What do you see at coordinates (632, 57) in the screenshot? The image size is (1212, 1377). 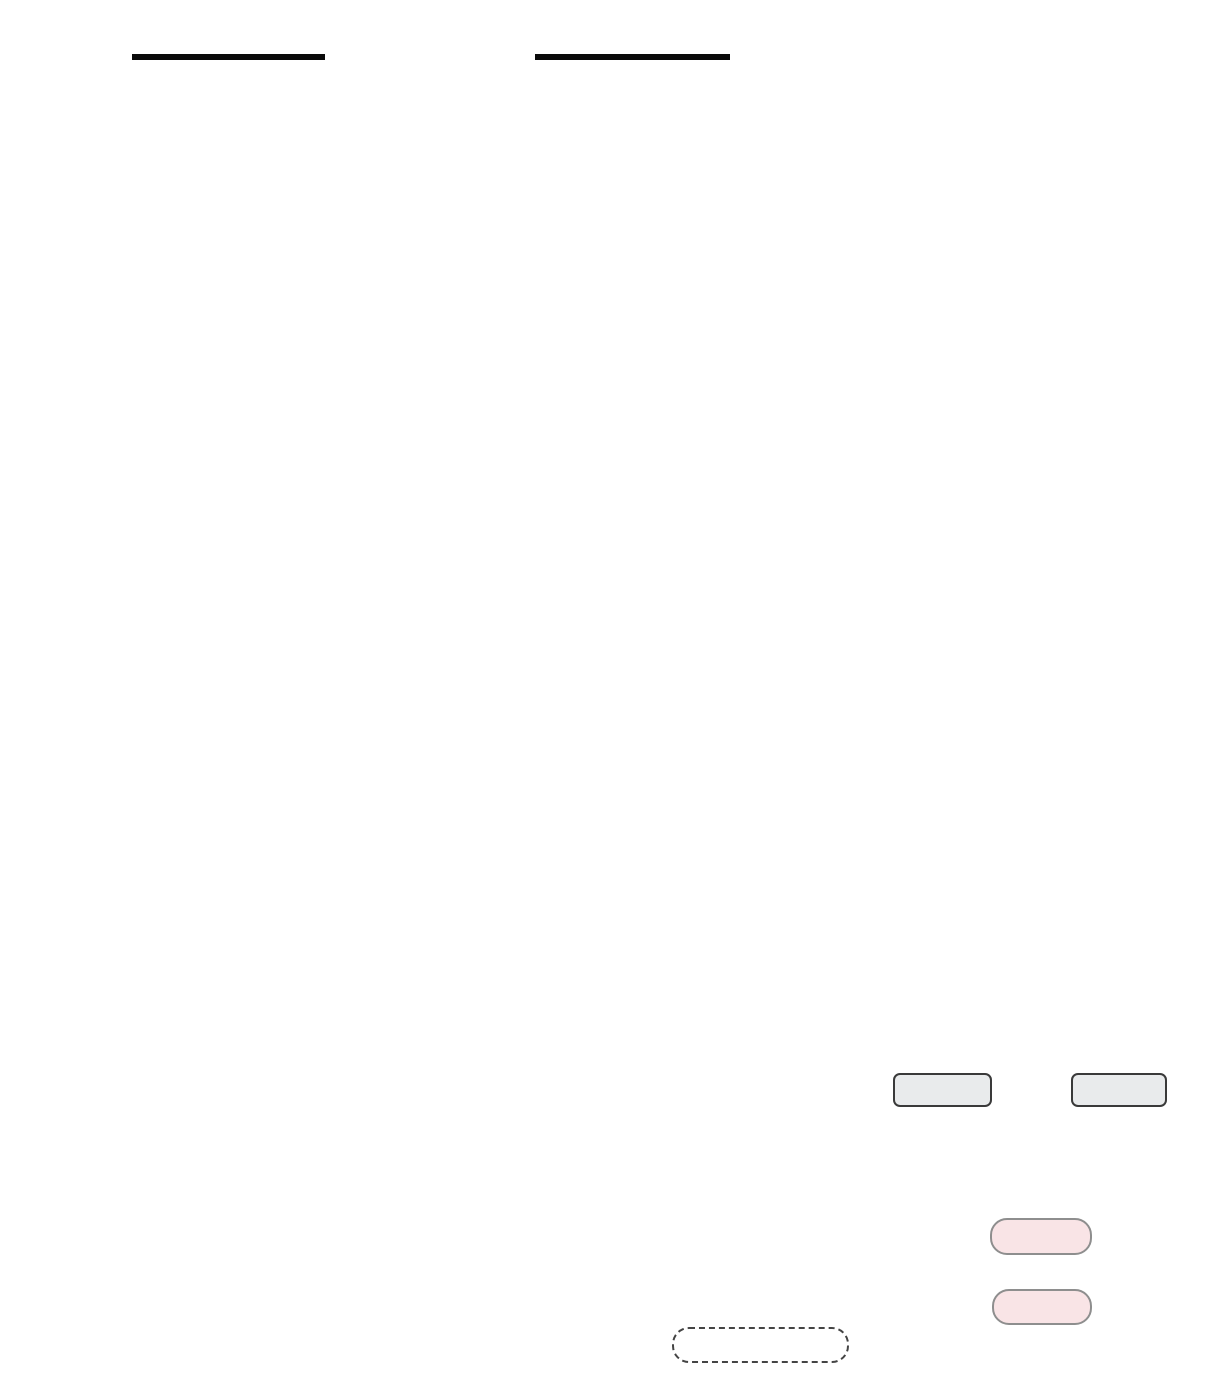 I see `day5-underline` at bounding box center [632, 57].